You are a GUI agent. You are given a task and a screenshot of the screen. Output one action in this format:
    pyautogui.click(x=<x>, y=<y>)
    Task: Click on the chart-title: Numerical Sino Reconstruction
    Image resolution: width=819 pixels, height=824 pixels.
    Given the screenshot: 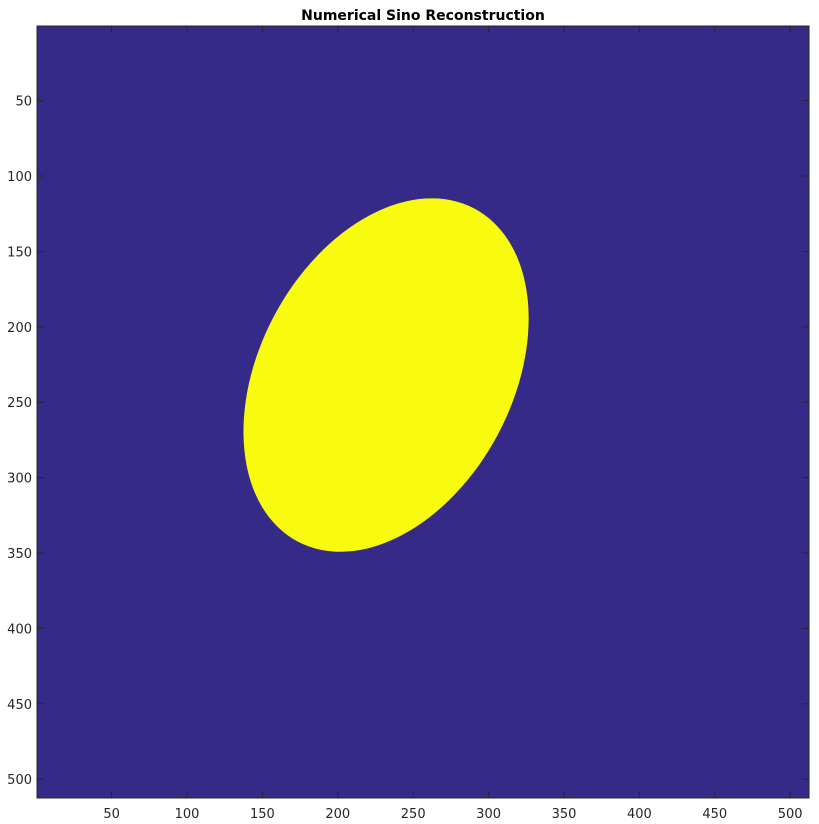 What is the action you would take?
    pyautogui.click(x=423, y=16)
    